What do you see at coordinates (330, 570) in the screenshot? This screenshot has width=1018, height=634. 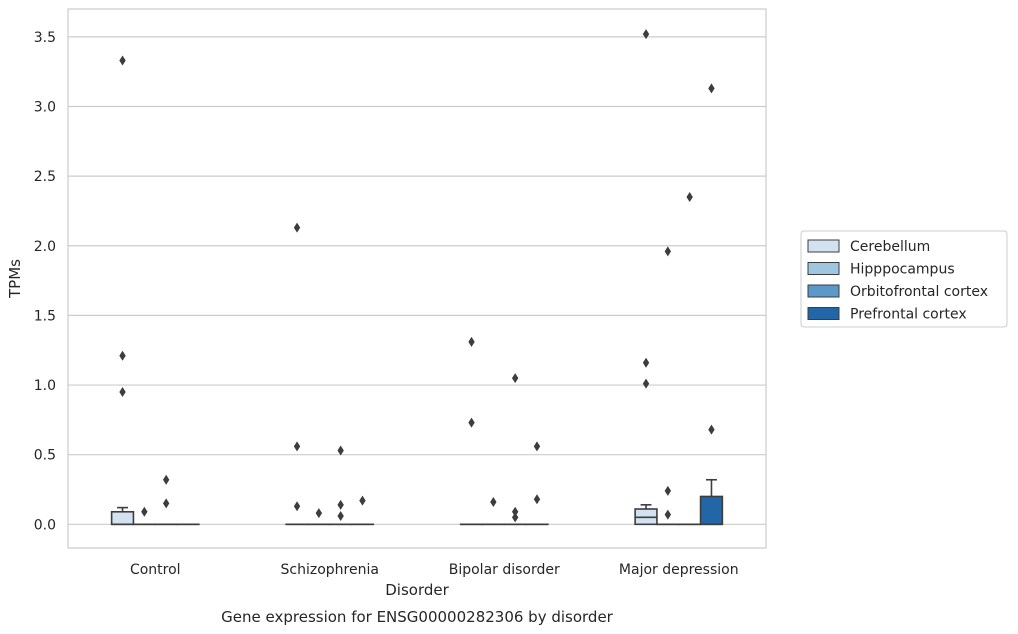 I see `x-tick-label: Schizophrenia` at bounding box center [330, 570].